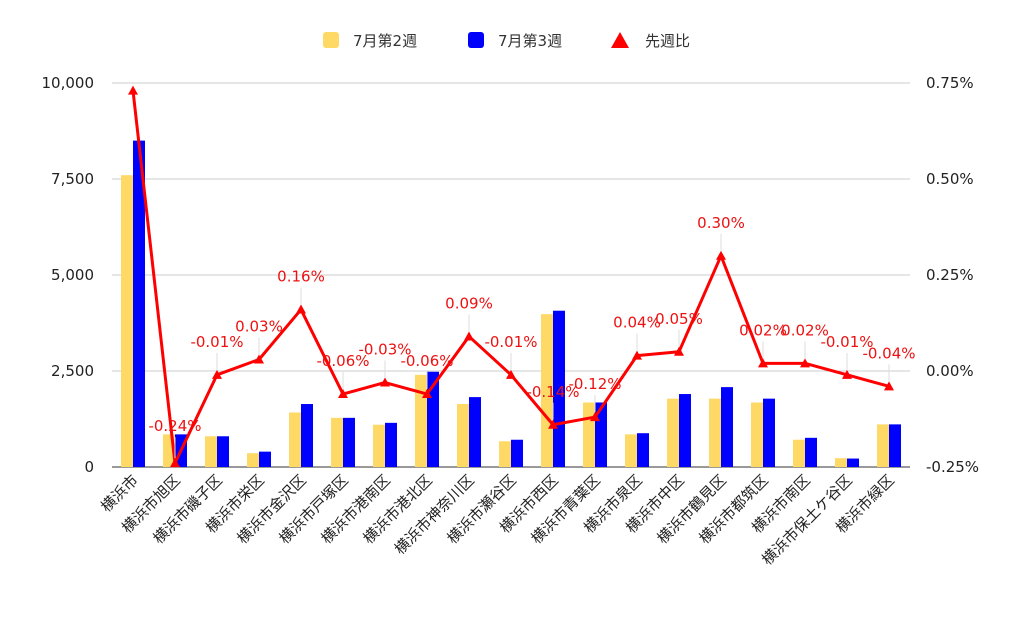  Describe the element at coordinates (89, 467) in the screenshot. I see `y-left-tick-label: 0` at that location.